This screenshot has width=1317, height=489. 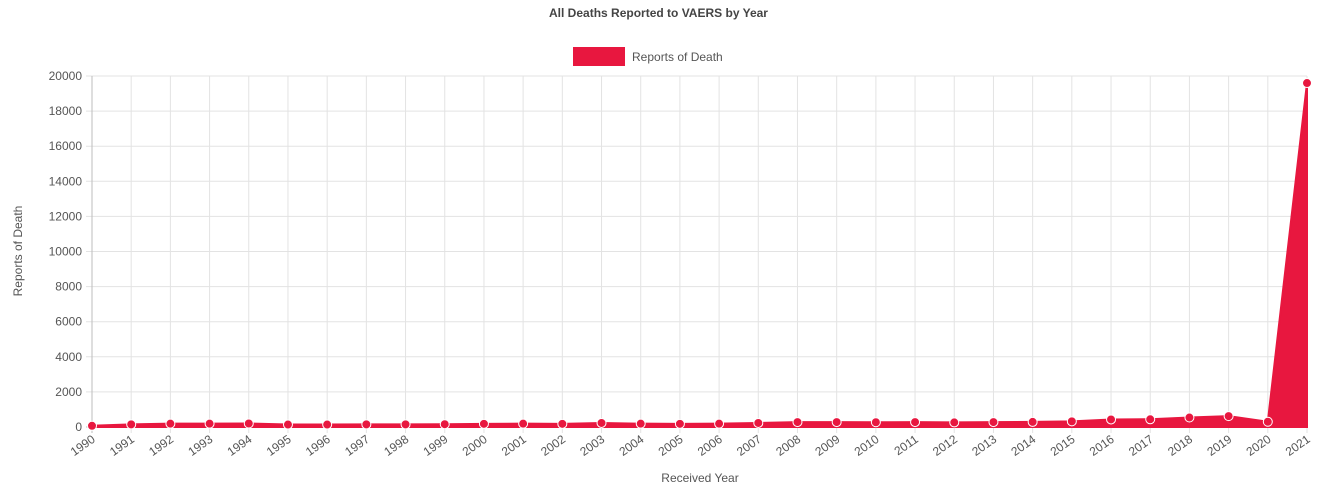 What do you see at coordinates (749, 445) in the screenshot?
I see `x-tick-label: 2007` at bounding box center [749, 445].